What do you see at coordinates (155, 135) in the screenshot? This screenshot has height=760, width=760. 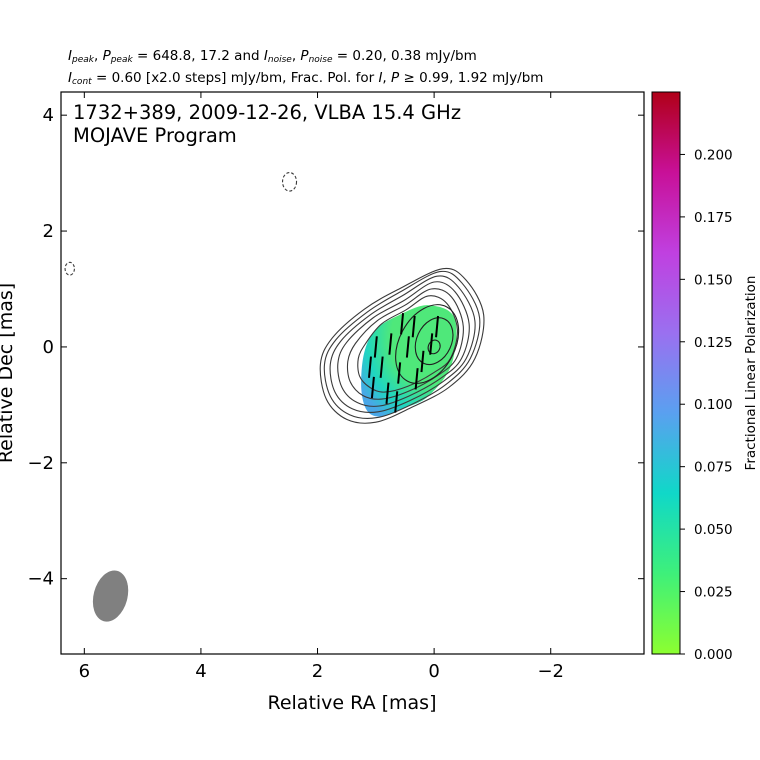 I see `chart-subtitle: MOJAVE Program` at bounding box center [155, 135].